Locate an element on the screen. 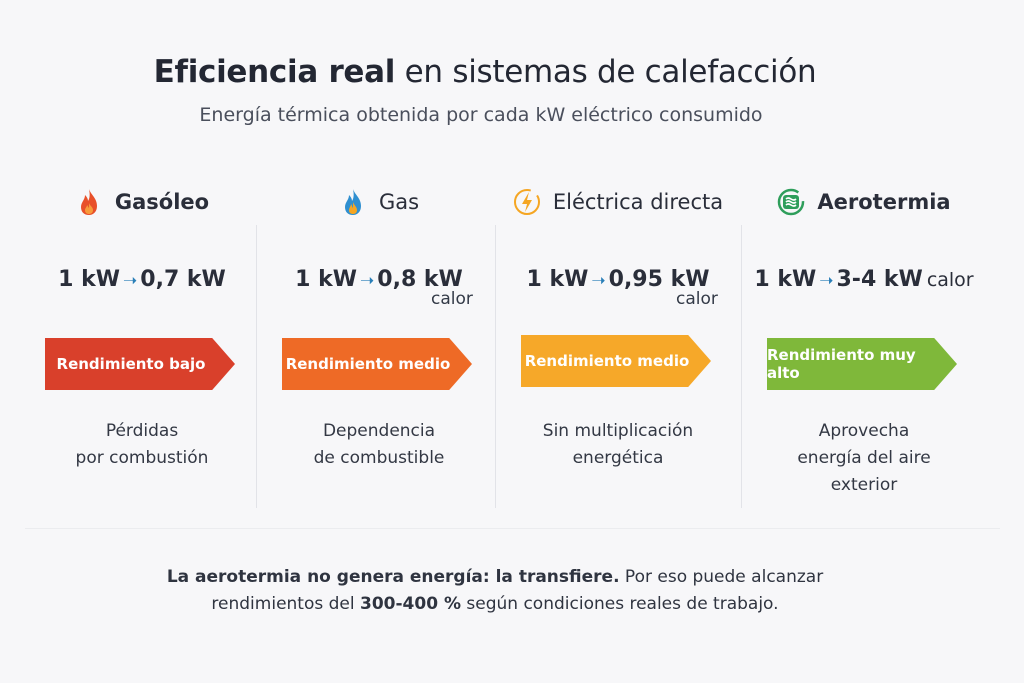 This screenshot has height=683, width=1024. column-title: Eléctrica directa is located at coordinates (638, 202).